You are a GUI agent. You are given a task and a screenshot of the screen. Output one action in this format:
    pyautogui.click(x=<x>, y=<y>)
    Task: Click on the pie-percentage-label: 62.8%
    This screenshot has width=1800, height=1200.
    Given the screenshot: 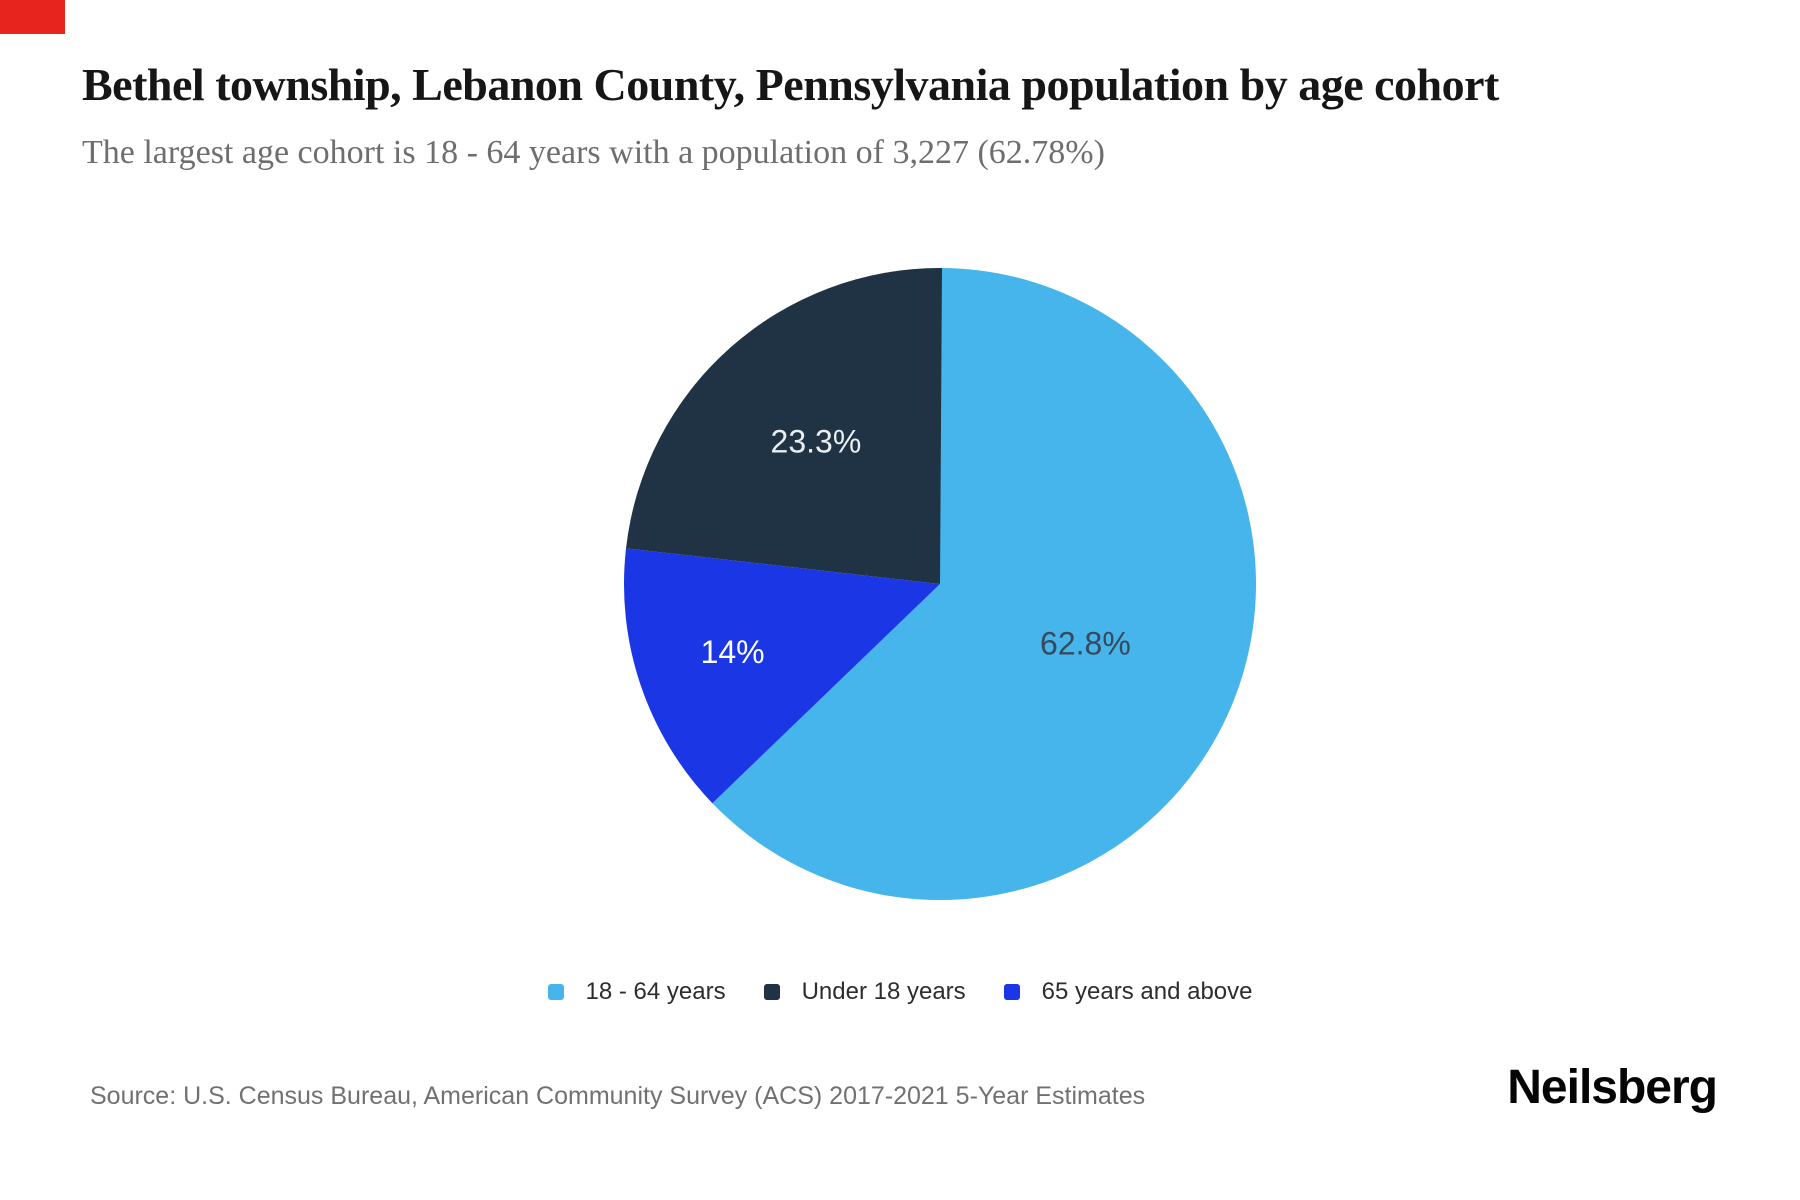 What is the action you would take?
    pyautogui.click(x=1085, y=643)
    